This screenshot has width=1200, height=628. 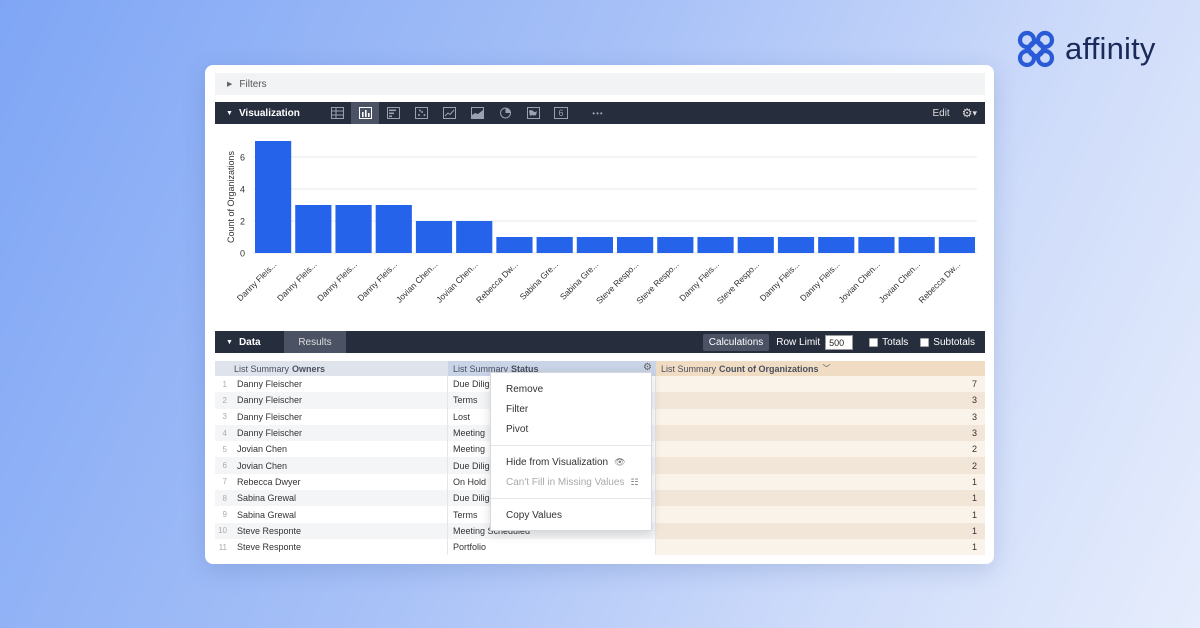 What do you see at coordinates (874, 342) in the screenshot?
I see `totals-checkbox` at bounding box center [874, 342].